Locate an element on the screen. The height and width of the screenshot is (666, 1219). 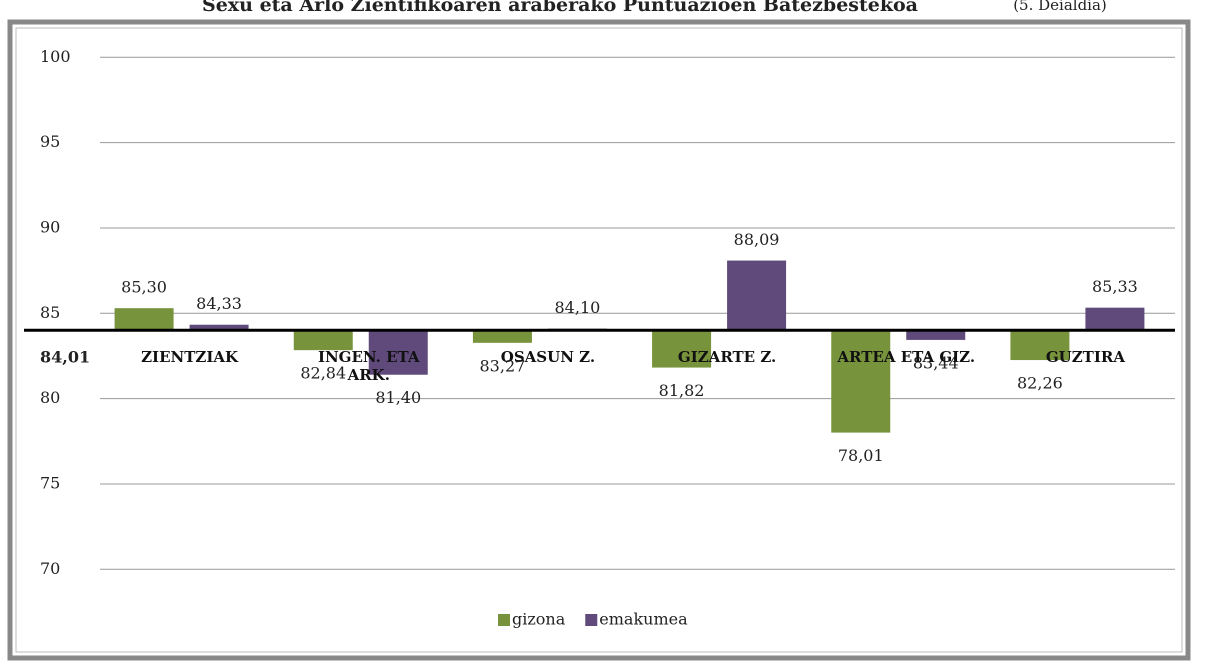
x-tick-label: ARTEA ETA GIZ. is located at coordinates (906, 357).